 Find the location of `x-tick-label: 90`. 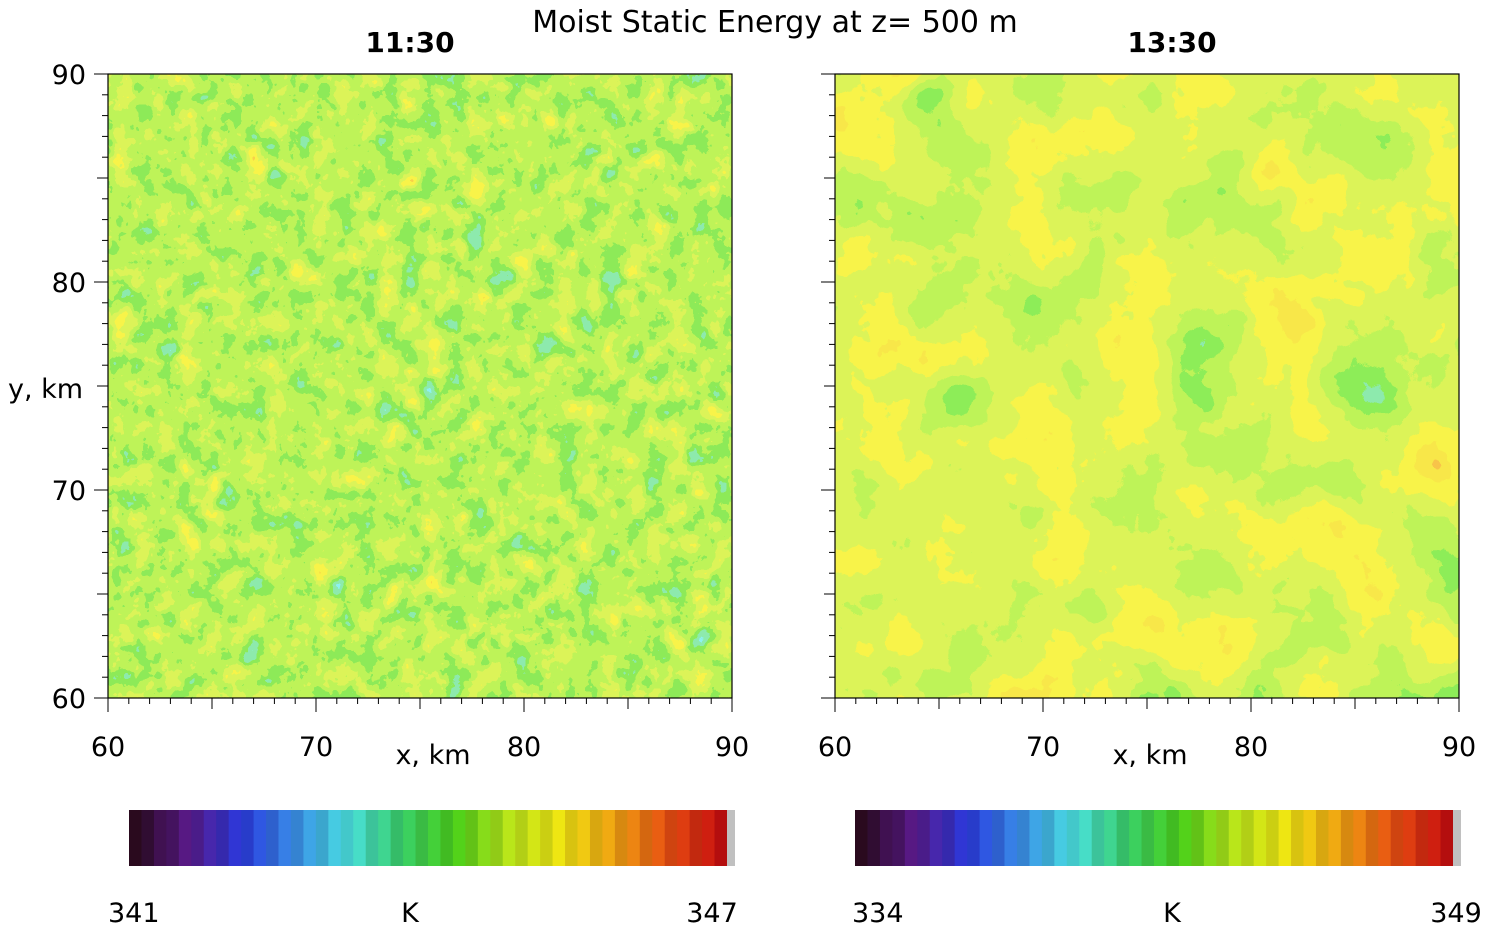

x-tick-label: 90 is located at coordinates (1459, 747).